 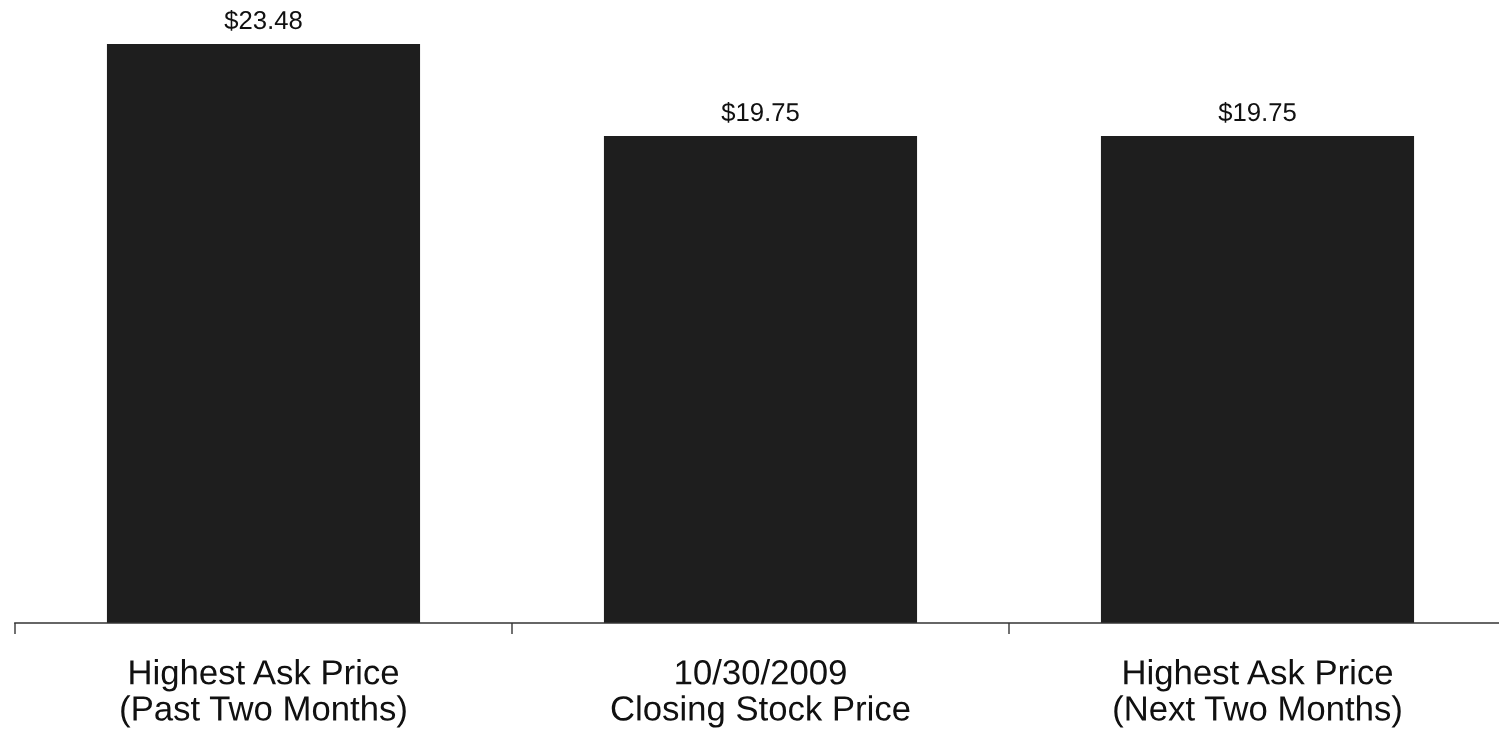 What do you see at coordinates (1257, 693) in the screenshot?
I see `x-tick-label: Highest Ask Price (Next Two Months)` at bounding box center [1257, 693].